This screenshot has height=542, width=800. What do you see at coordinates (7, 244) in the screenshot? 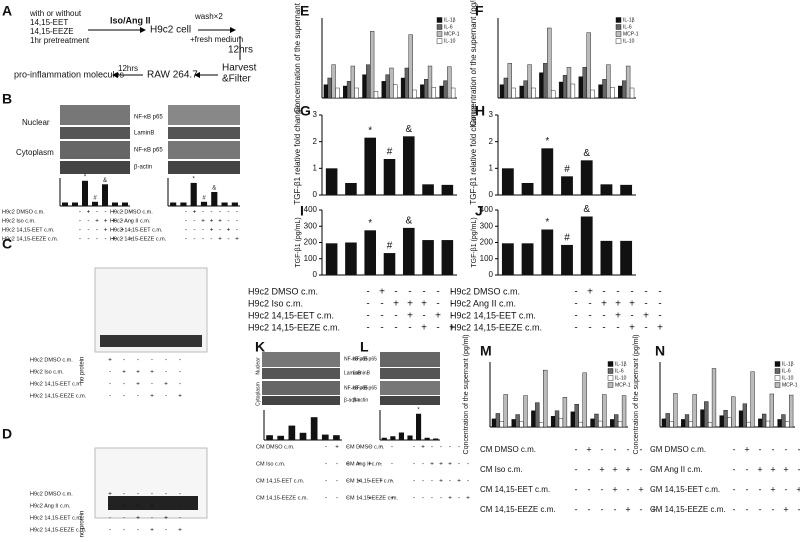
I see `panel-label: C` at bounding box center [7, 244].